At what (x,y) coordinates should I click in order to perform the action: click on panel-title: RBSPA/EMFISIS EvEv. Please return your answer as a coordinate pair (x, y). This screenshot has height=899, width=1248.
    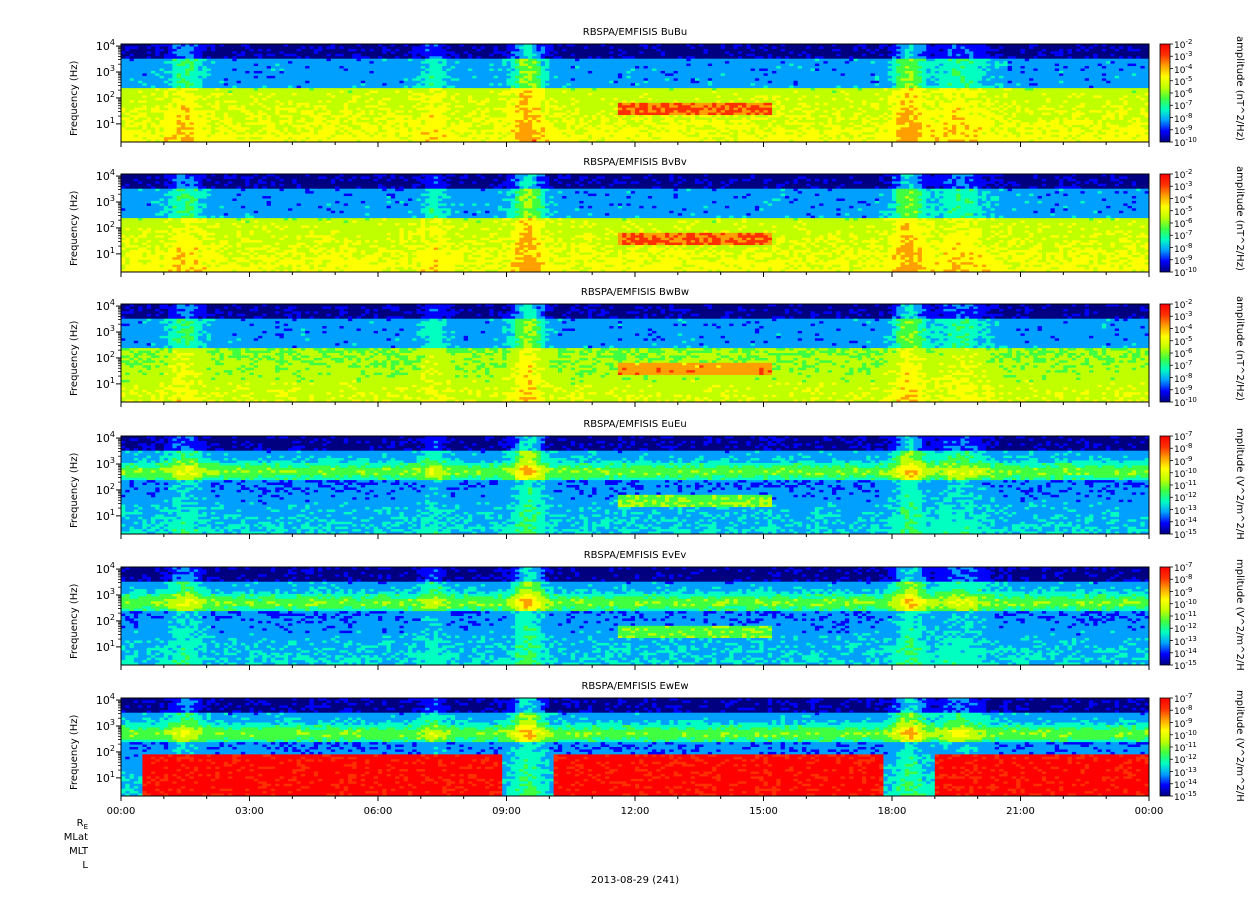
    Looking at the image, I should click on (635, 555).